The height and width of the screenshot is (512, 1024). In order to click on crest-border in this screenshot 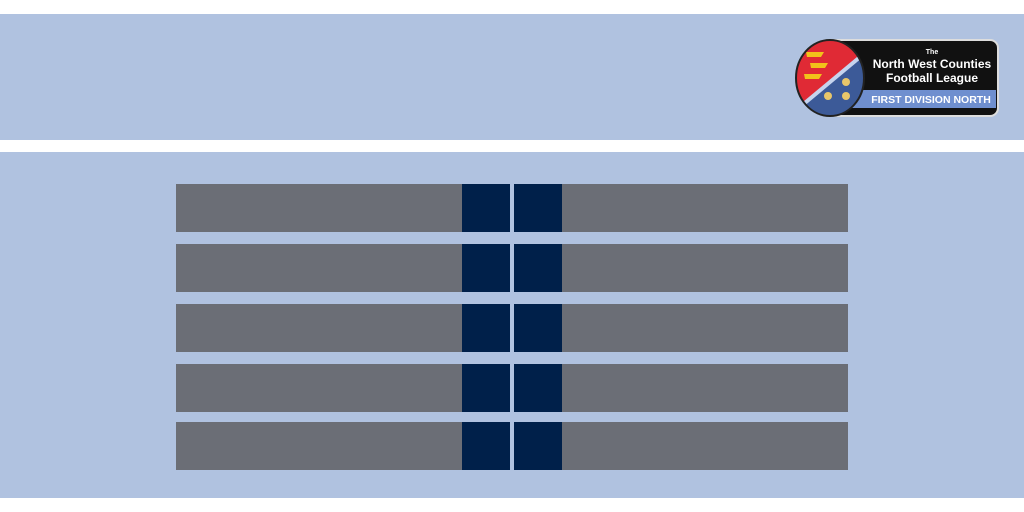, I will do `click(830, 78)`.